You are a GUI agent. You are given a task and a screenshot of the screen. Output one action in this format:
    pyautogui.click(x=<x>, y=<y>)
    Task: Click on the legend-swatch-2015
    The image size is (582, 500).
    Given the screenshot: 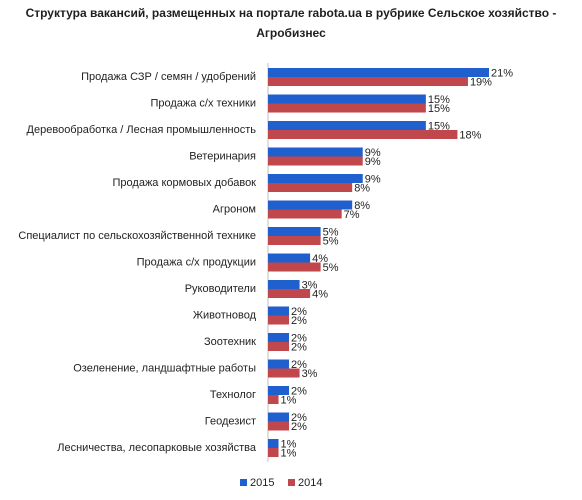 What is the action you would take?
    pyautogui.click(x=243, y=482)
    